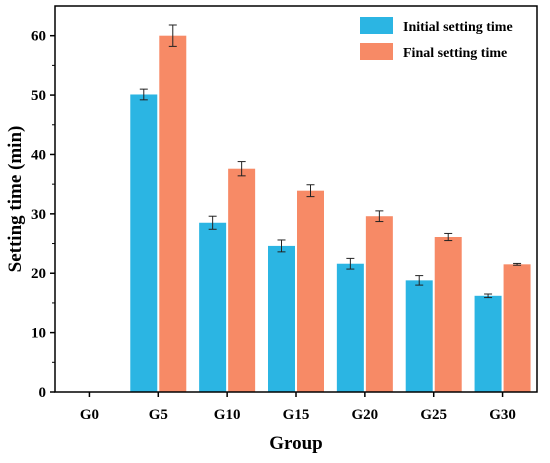  Describe the element at coordinates (38, 334) in the screenshot. I see `y-tick-label: 10` at that location.